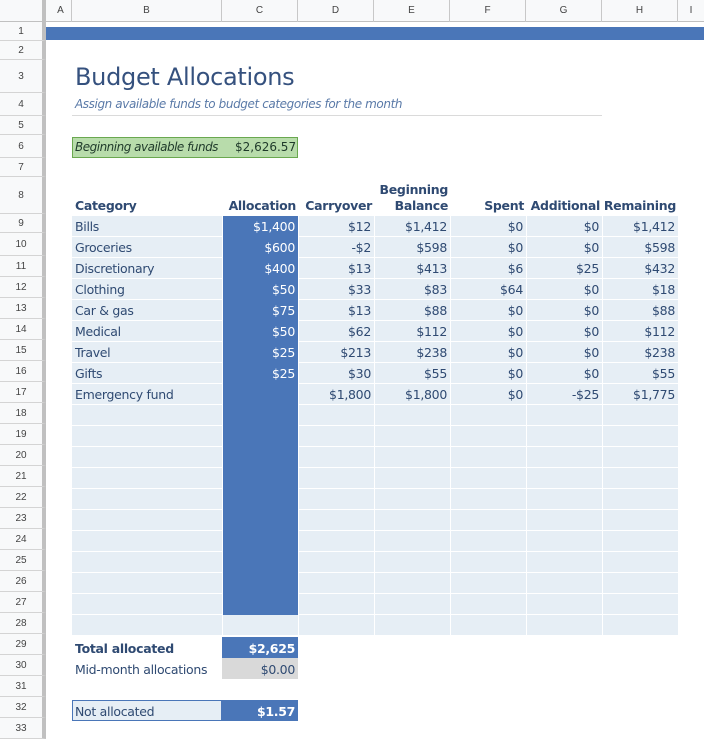 The width and height of the screenshot is (704, 742). Describe the element at coordinates (431, 268) in the screenshot. I see `beginning-value: $413` at that location.